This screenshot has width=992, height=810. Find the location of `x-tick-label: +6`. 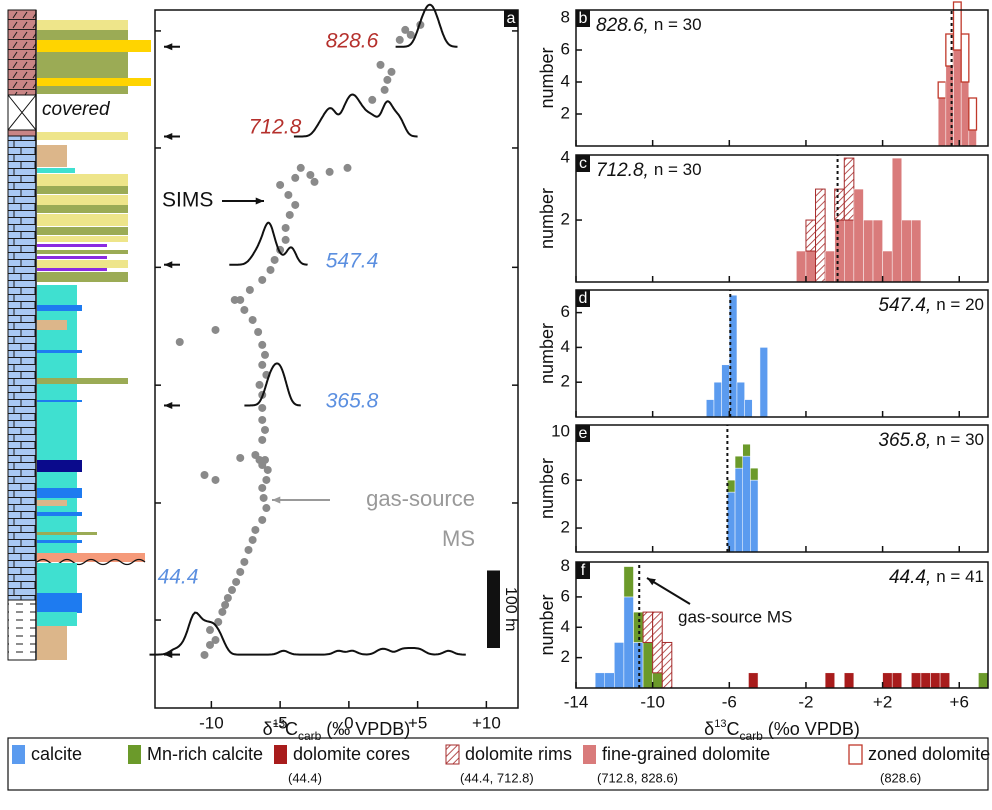

x-tick-label: +6 is located at coordinates (959, 701).